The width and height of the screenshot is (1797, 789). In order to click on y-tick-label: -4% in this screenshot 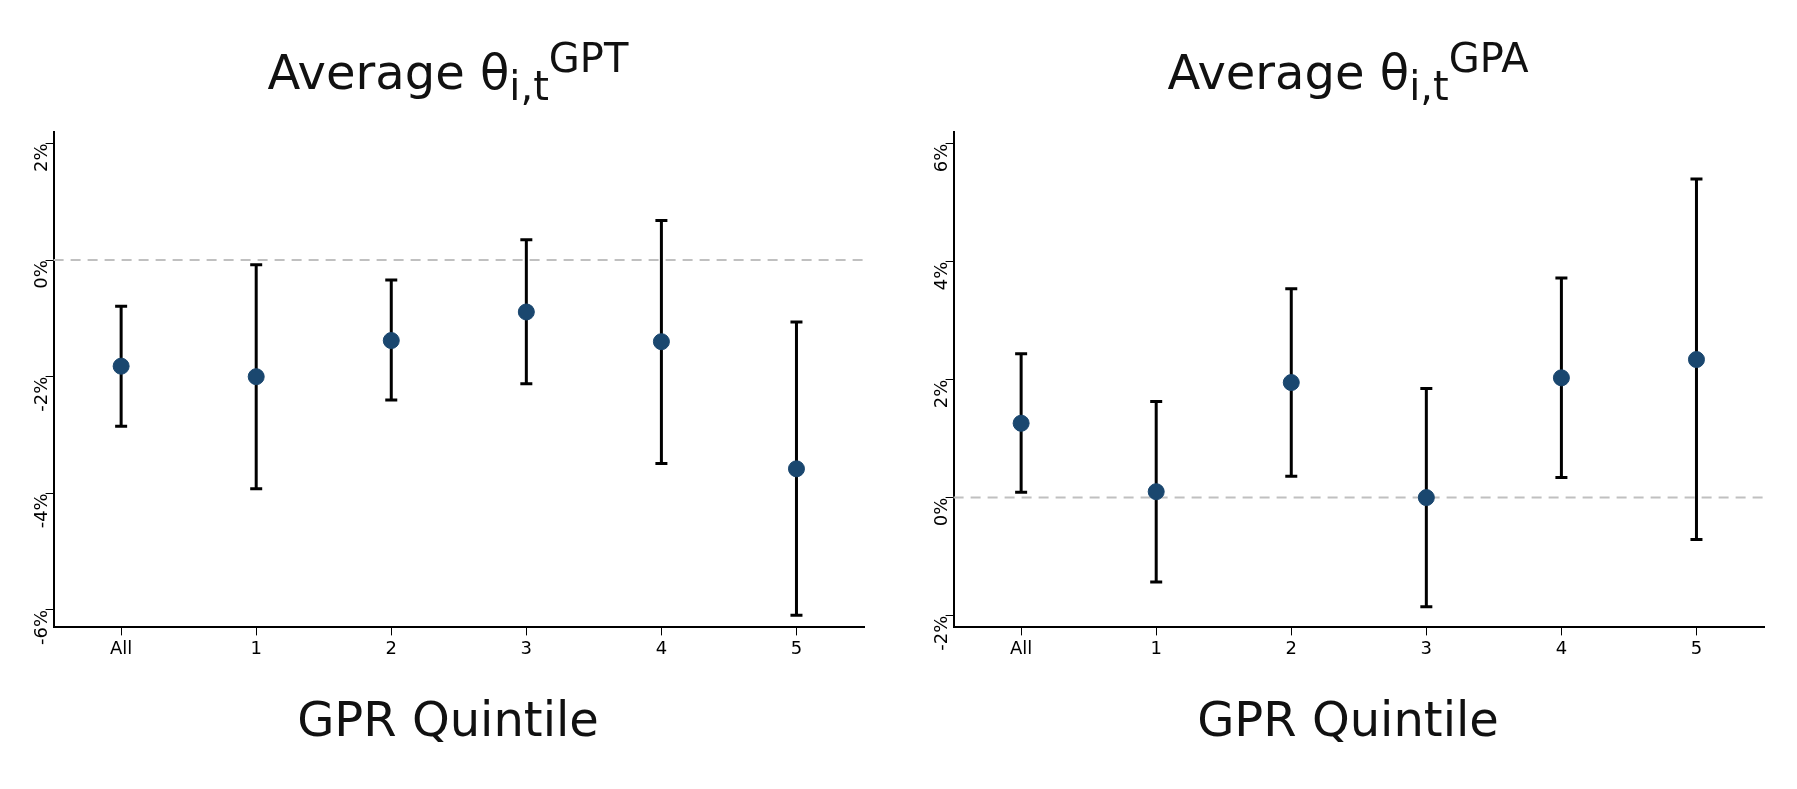, I will do `click(41, 511)`.